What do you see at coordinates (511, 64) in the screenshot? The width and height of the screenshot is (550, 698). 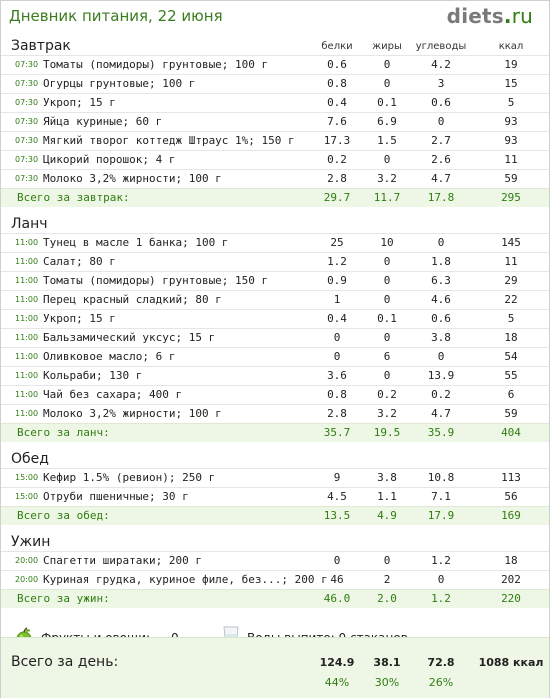 I see `food-value-k: 19` at bounding box center [511, 64].